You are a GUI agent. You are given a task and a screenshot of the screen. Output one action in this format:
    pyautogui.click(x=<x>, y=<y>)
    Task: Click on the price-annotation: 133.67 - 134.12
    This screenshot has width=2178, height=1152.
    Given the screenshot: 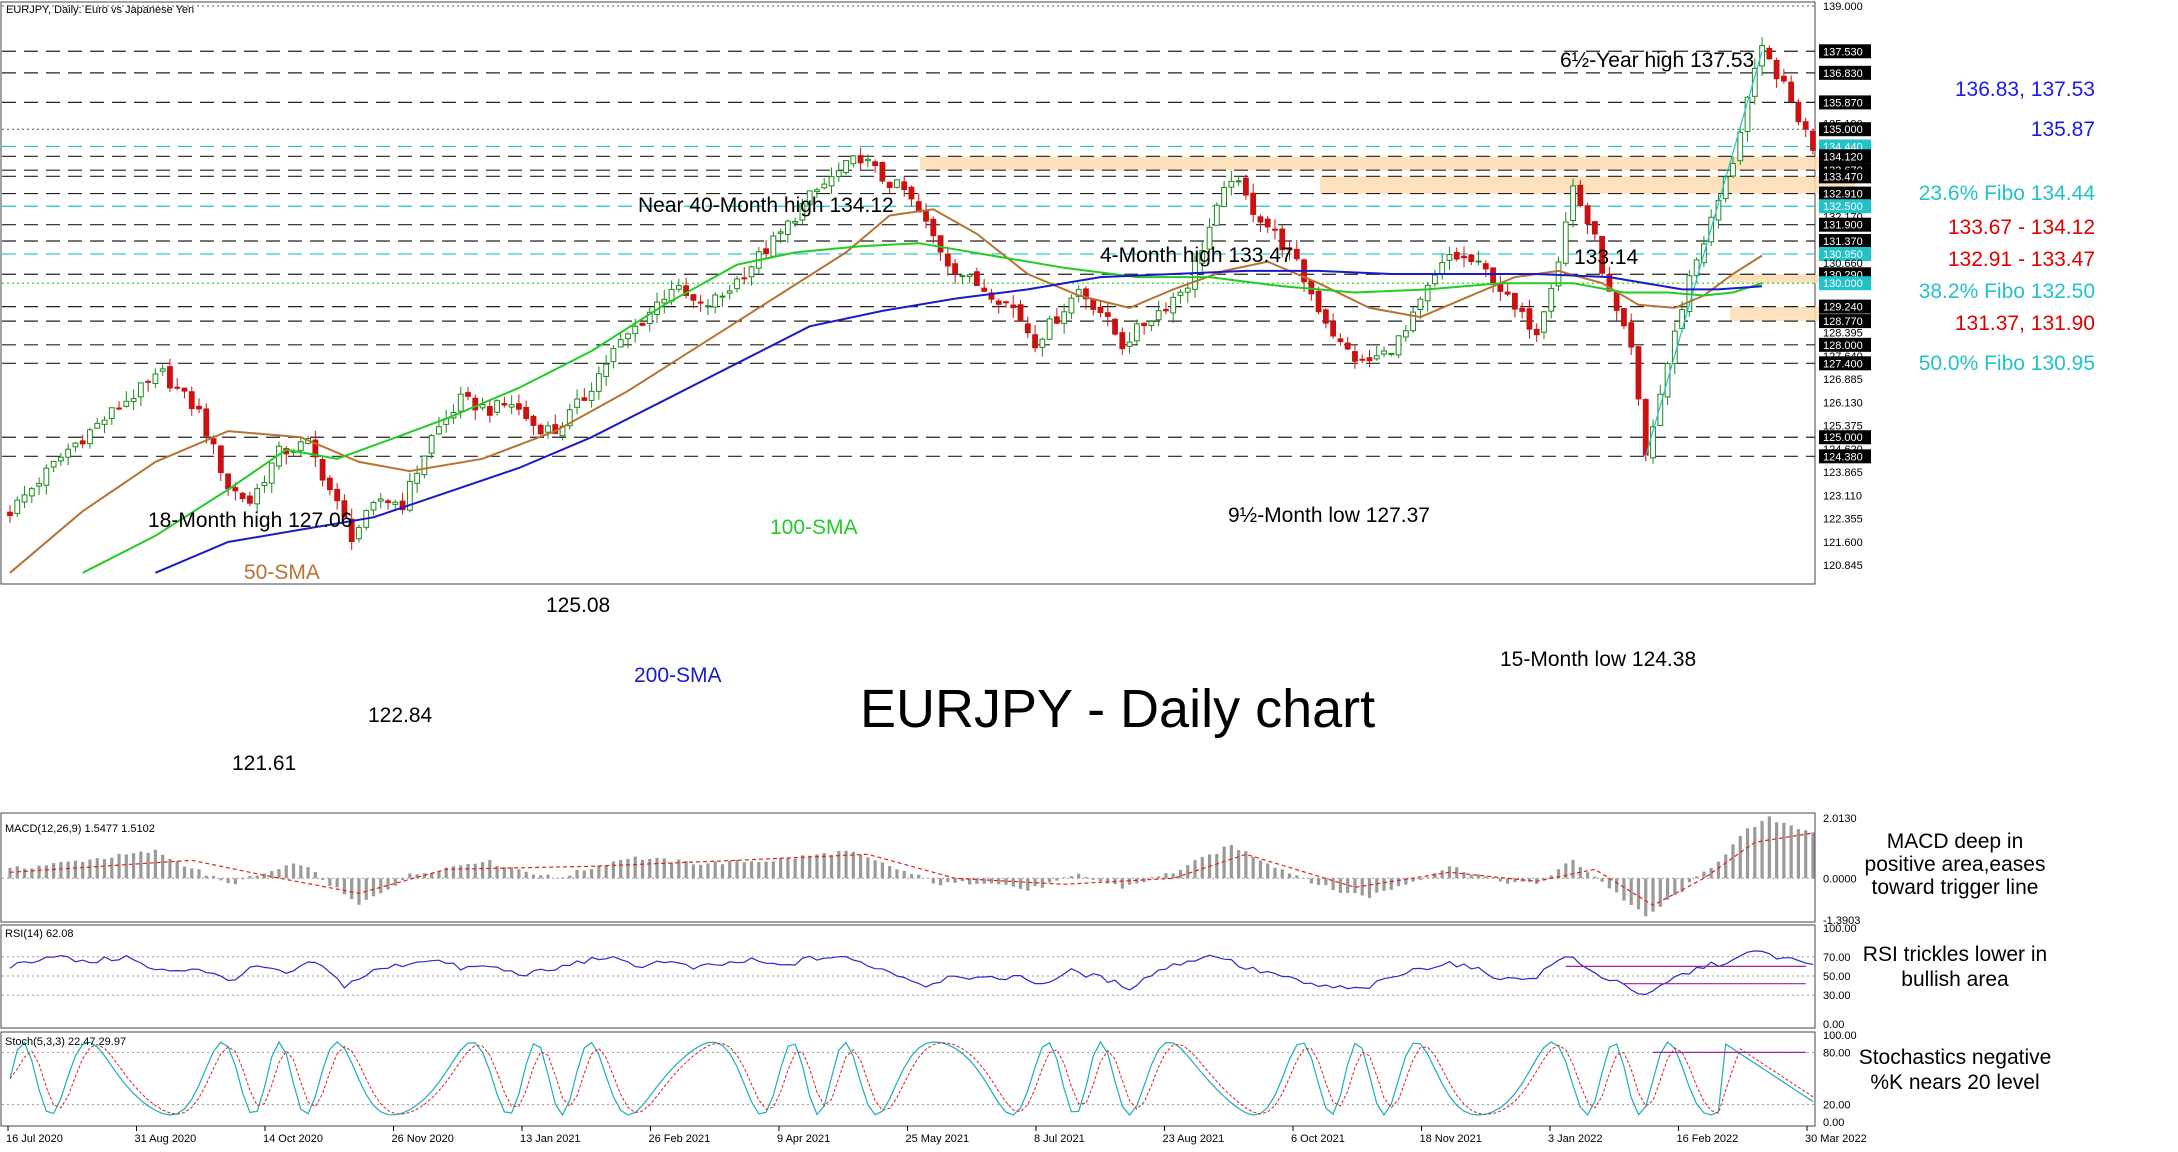 What is the action you would take?
    pyautogui.click(x=2021, y=227)
    